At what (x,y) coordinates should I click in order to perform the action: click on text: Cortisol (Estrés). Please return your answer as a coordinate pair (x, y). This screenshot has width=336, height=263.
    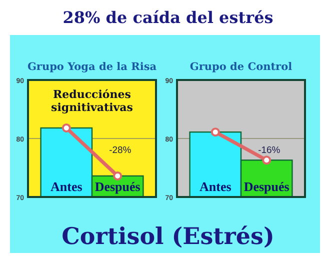
    Looking at the image, I should click on (168, 236).